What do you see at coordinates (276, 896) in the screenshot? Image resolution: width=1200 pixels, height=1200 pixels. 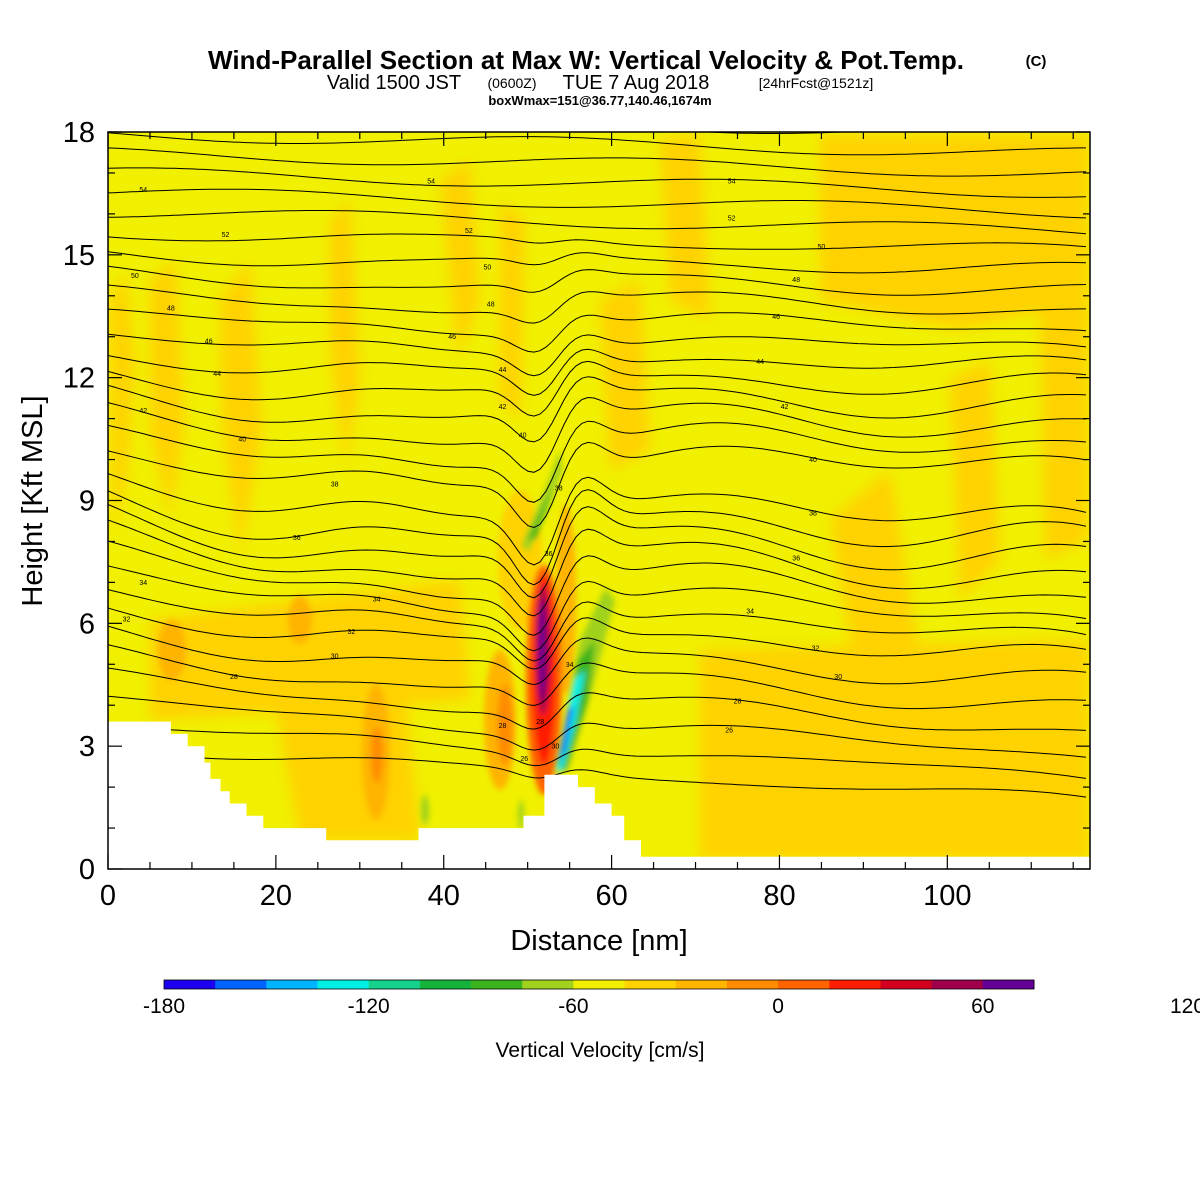 I see `x-tick-label: 20` at bounding box center [276, 896].